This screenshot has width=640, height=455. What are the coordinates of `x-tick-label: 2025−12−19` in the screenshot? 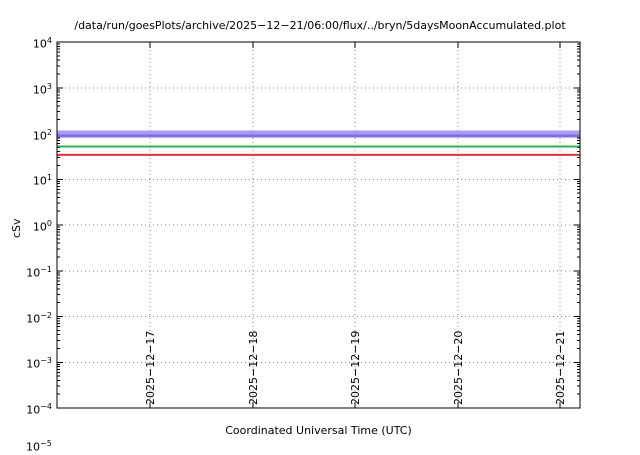 It's located at (356, 367).